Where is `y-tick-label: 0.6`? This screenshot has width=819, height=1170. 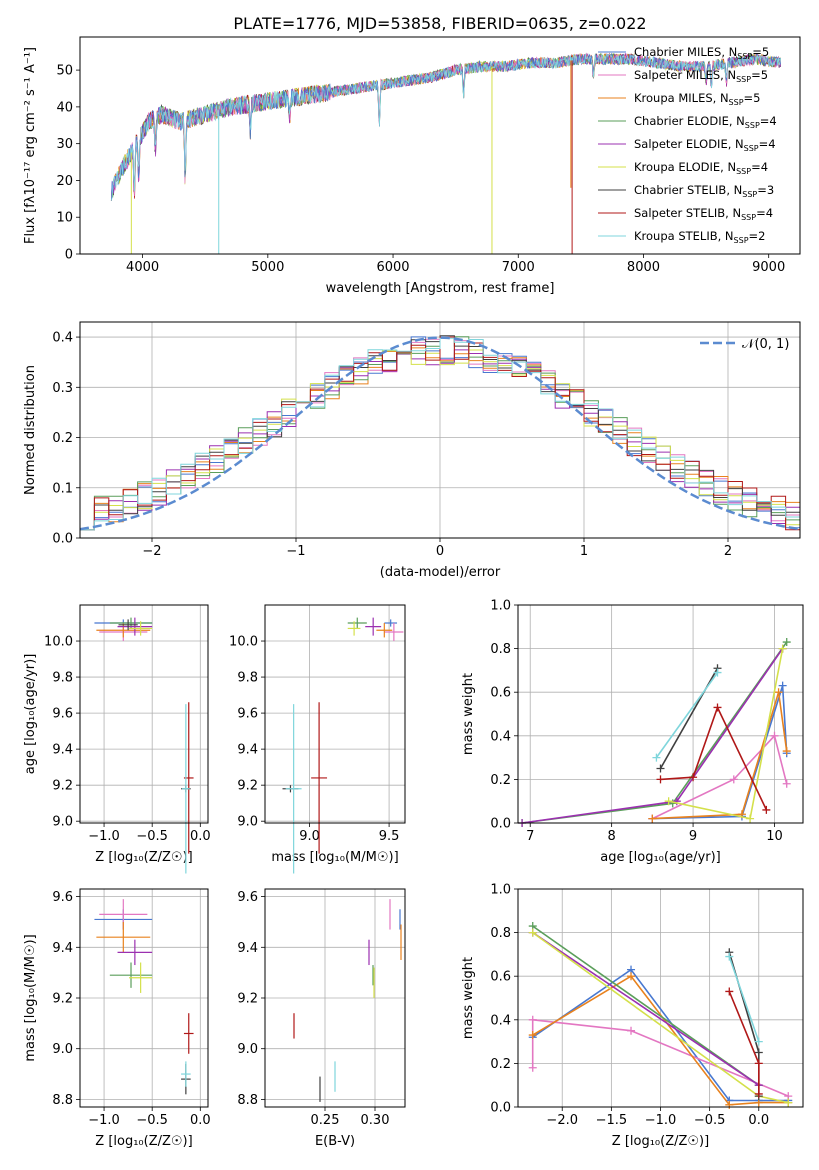
y-tick-label: 0.6 is located at coordinates (500, 693).